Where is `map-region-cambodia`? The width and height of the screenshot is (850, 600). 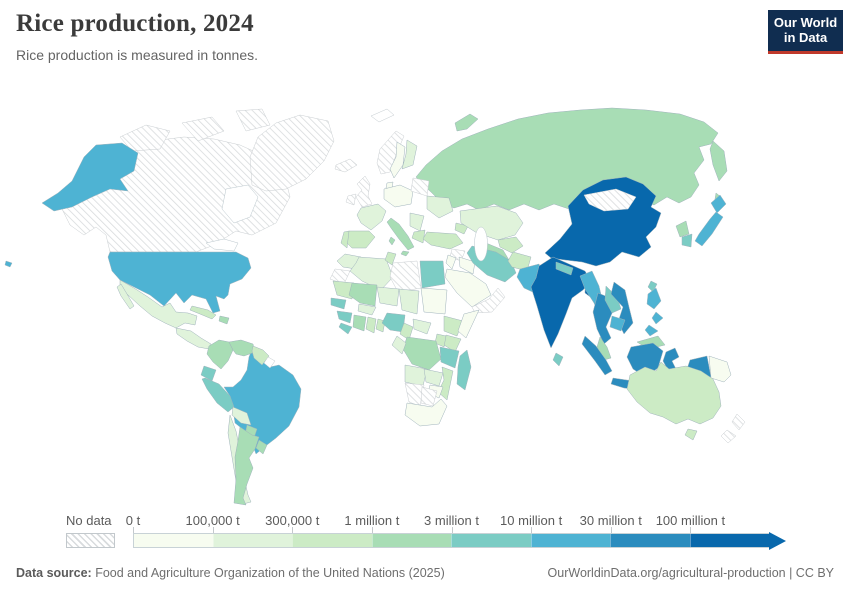
map-region-cambodia is located at coordinates (617, 323).